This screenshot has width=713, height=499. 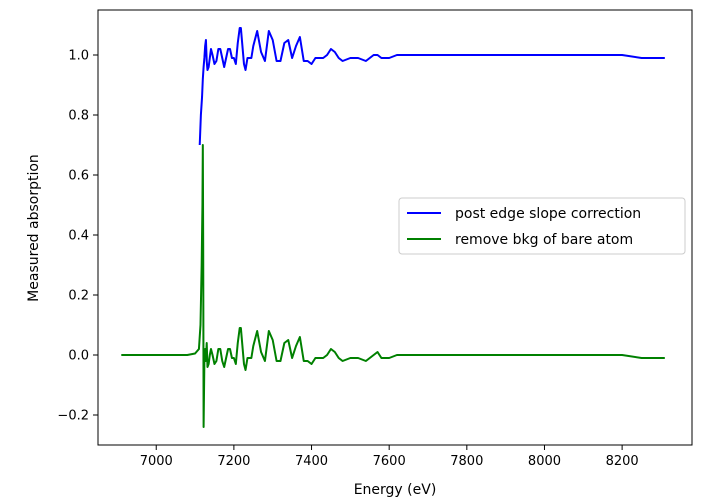 I want to click on y-tick-label: 0.0, so click(x=78, y=356).